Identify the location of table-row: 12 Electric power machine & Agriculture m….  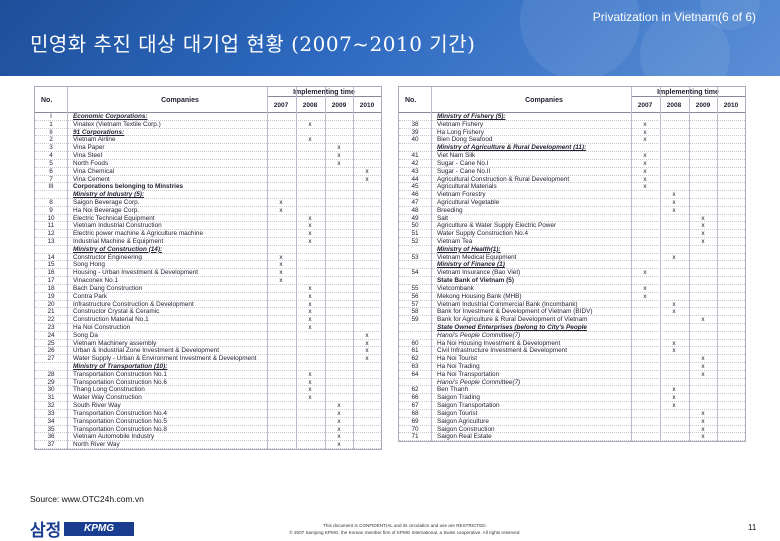
(208, 234).